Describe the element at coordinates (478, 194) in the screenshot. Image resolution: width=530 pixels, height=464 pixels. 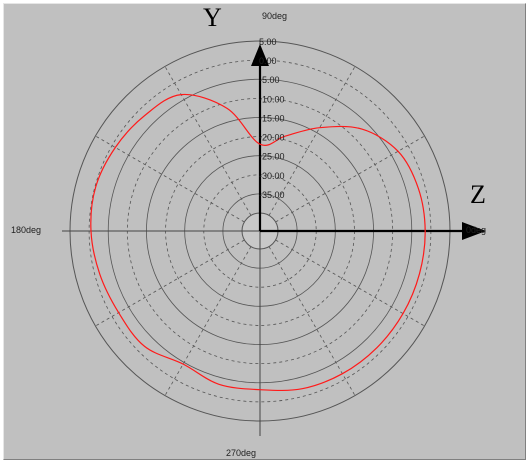
I see `z-axis-letter: Z` at that location.